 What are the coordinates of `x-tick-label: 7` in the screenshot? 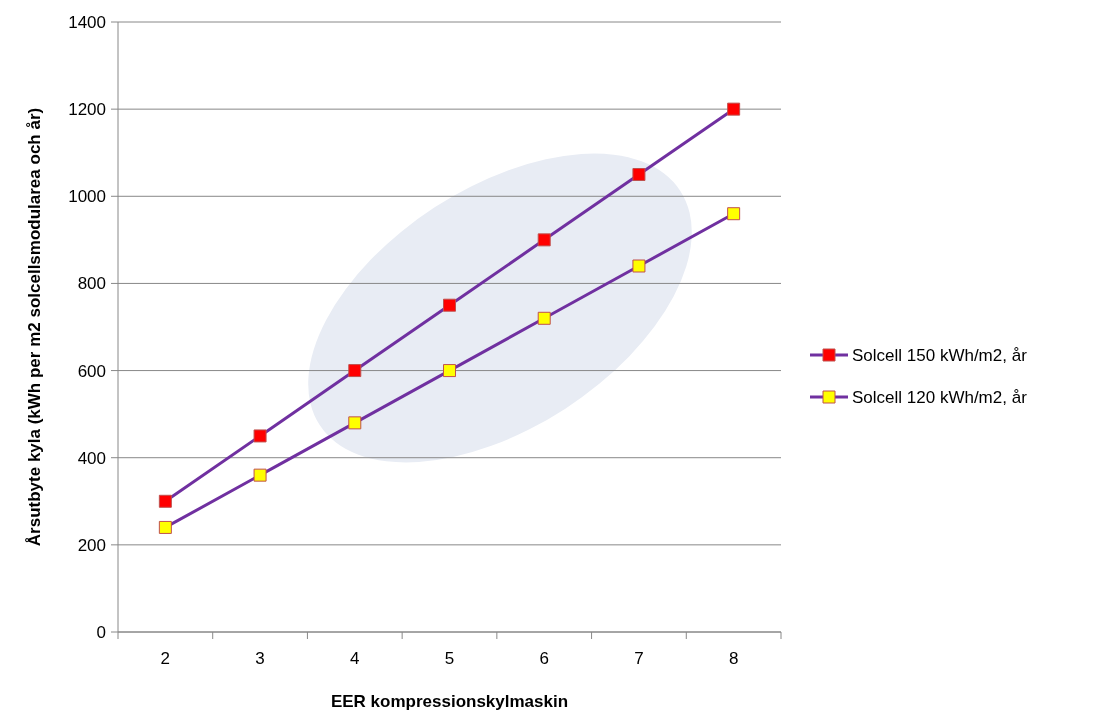 It's located at (639, 658).